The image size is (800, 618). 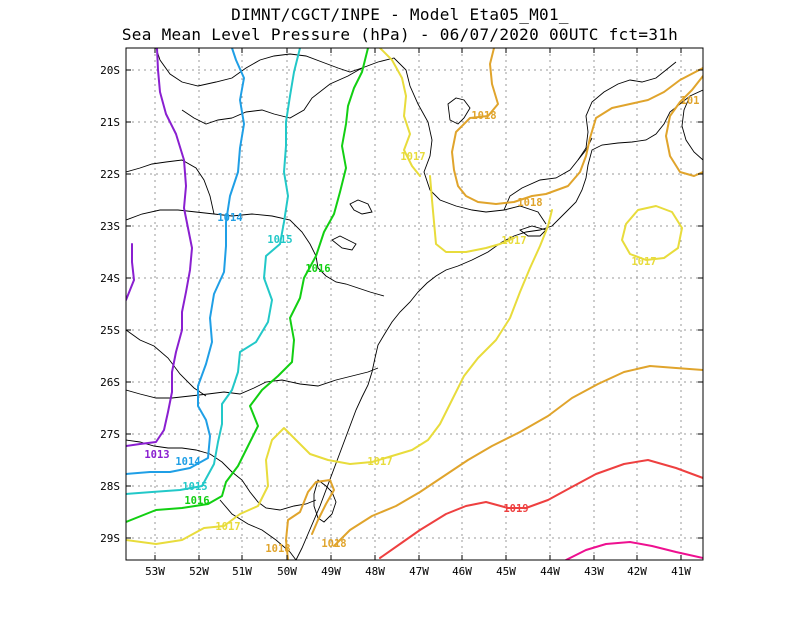 What do you see at coordinates (110, 278) in the screenshot?
I see `lat-label: 24S` at bounding box center [110, 278].